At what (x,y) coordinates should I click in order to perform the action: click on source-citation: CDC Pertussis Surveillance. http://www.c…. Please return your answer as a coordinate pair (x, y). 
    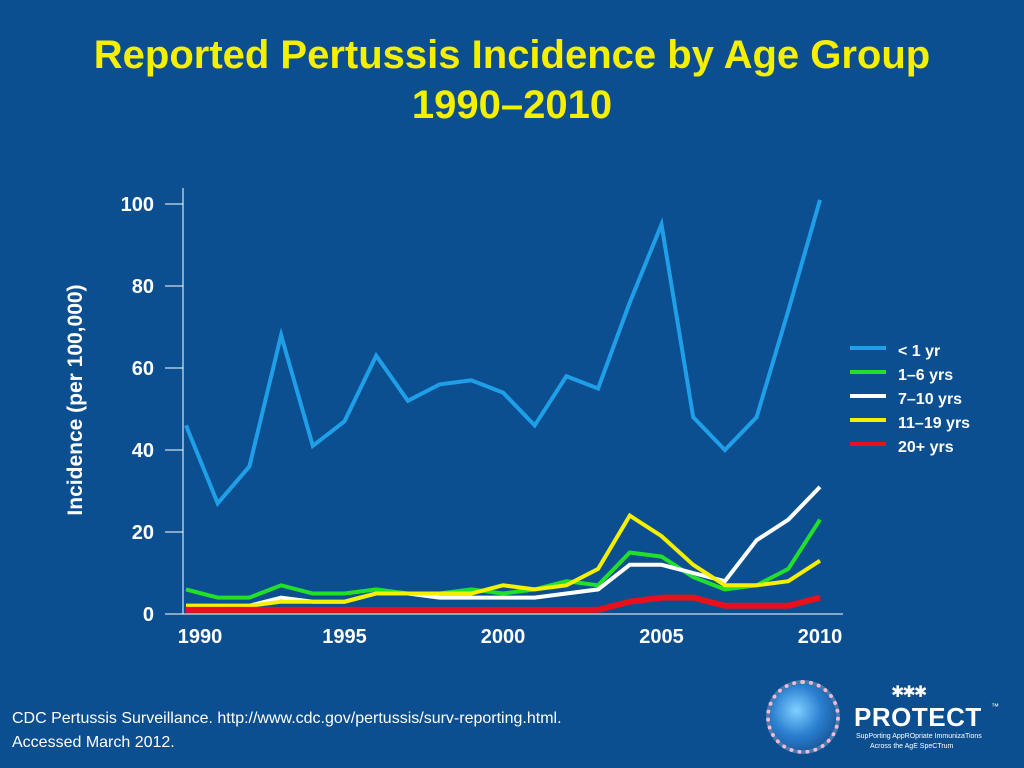
    Looking at the image, I should click on (287, 731).